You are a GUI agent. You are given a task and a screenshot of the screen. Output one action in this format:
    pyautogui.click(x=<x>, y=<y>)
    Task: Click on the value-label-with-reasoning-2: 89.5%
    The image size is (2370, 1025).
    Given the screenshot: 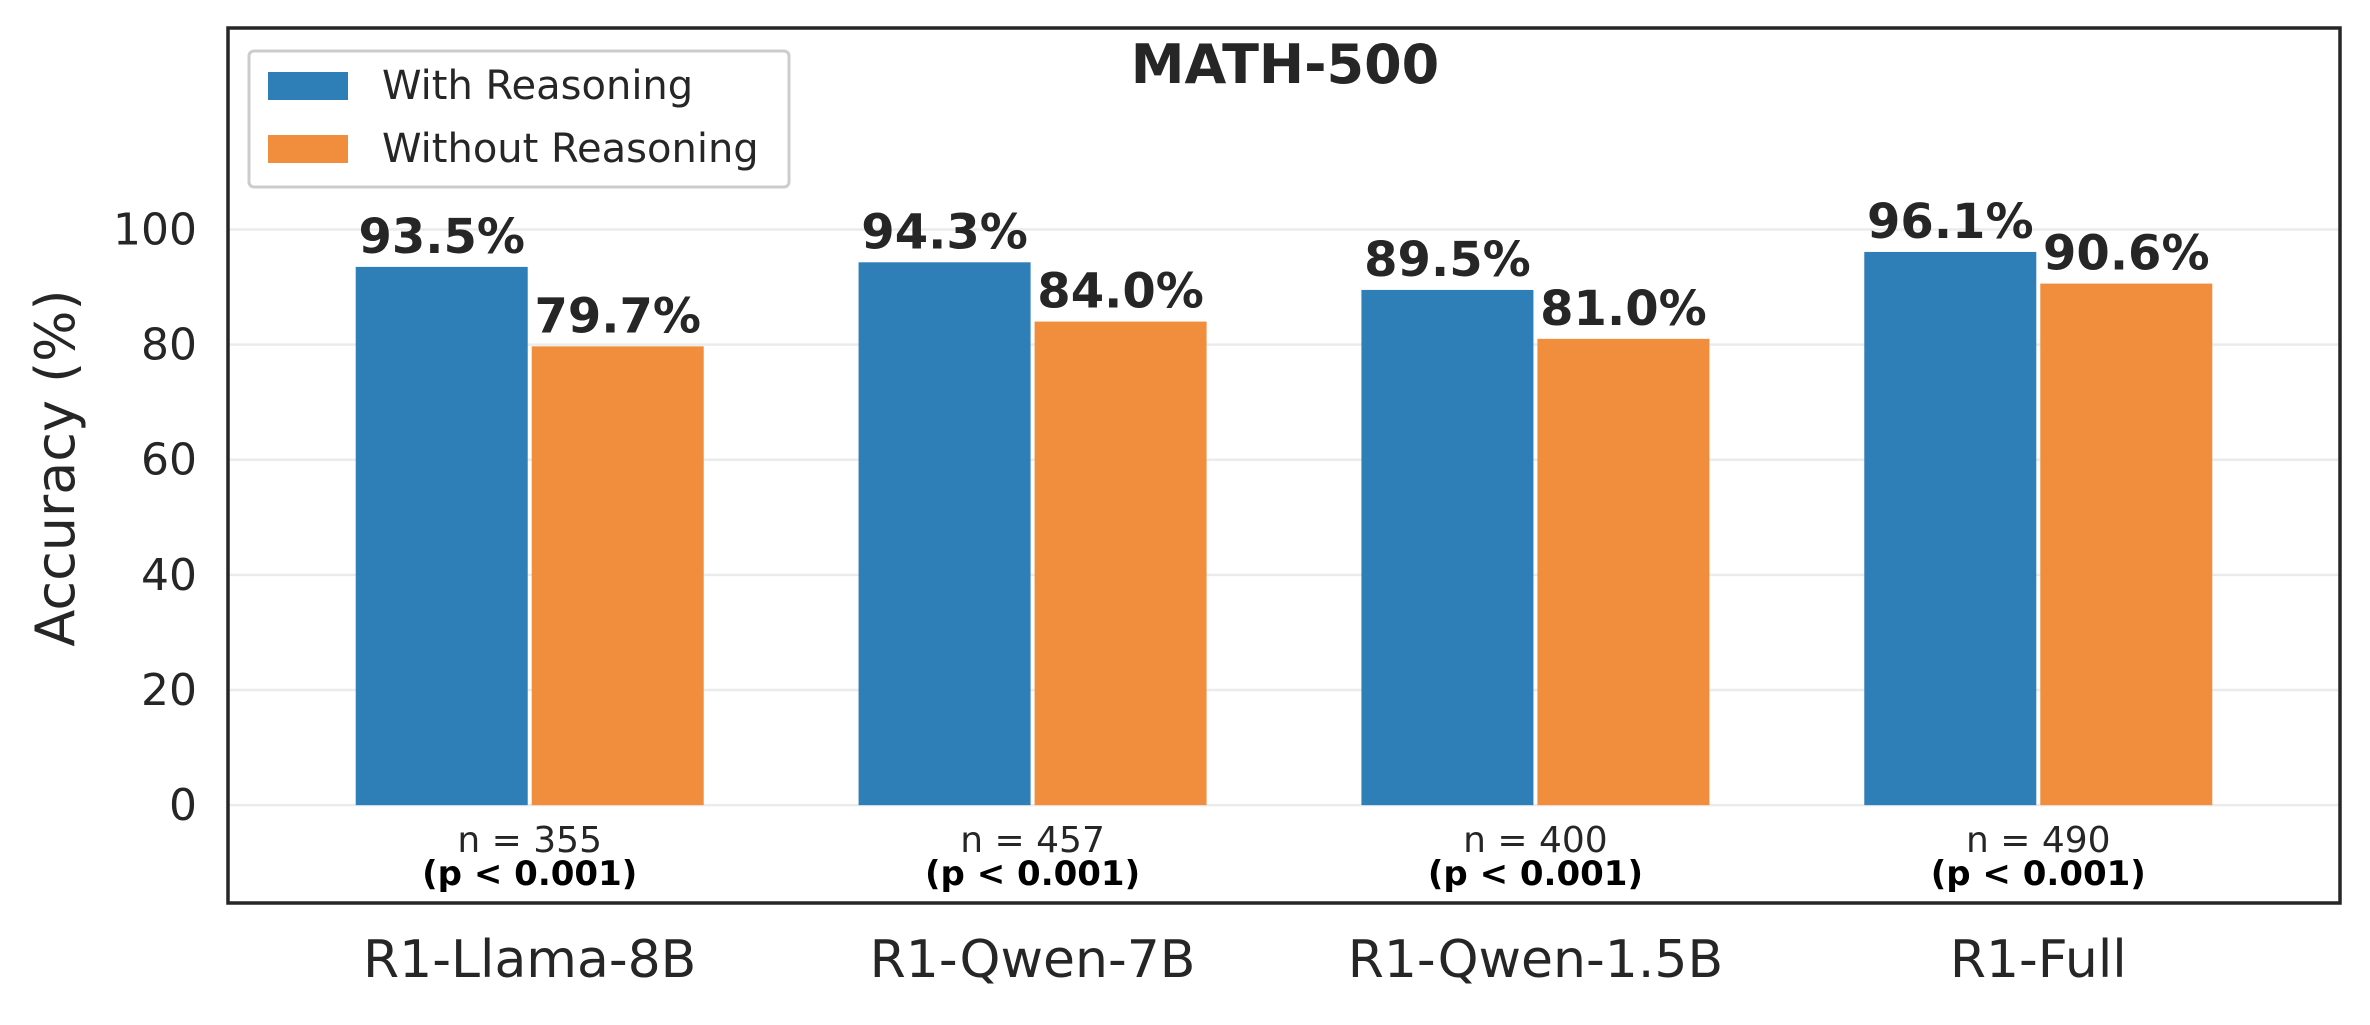 What is the action you would take?
    pyautogui.click(x=1447, y=260)
    